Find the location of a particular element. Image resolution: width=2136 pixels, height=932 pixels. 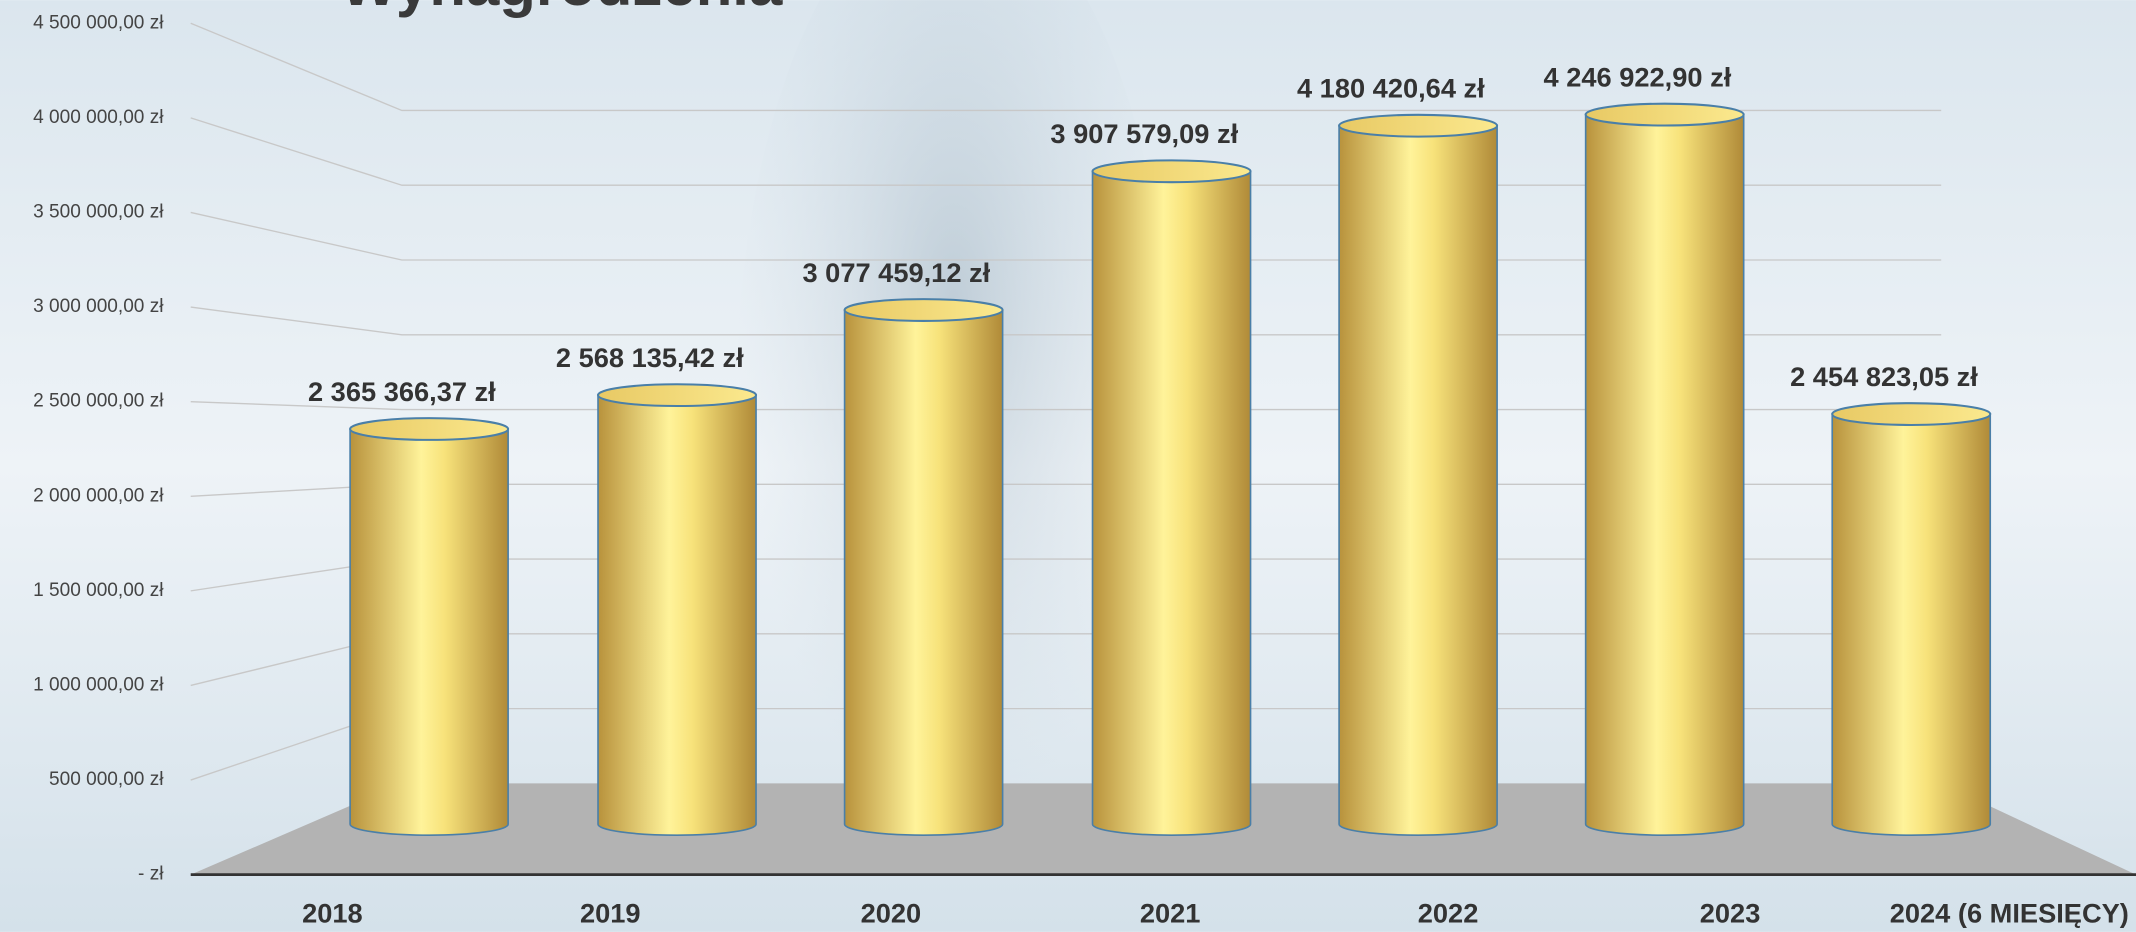

x-tick-label: 2021 is located at coordinates (1170, 913).